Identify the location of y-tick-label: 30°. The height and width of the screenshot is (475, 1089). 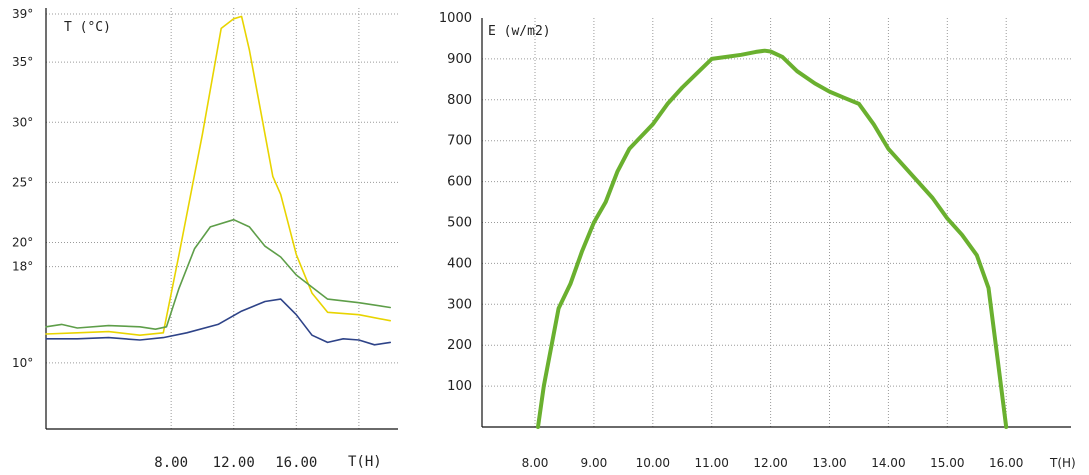
(22, 122).